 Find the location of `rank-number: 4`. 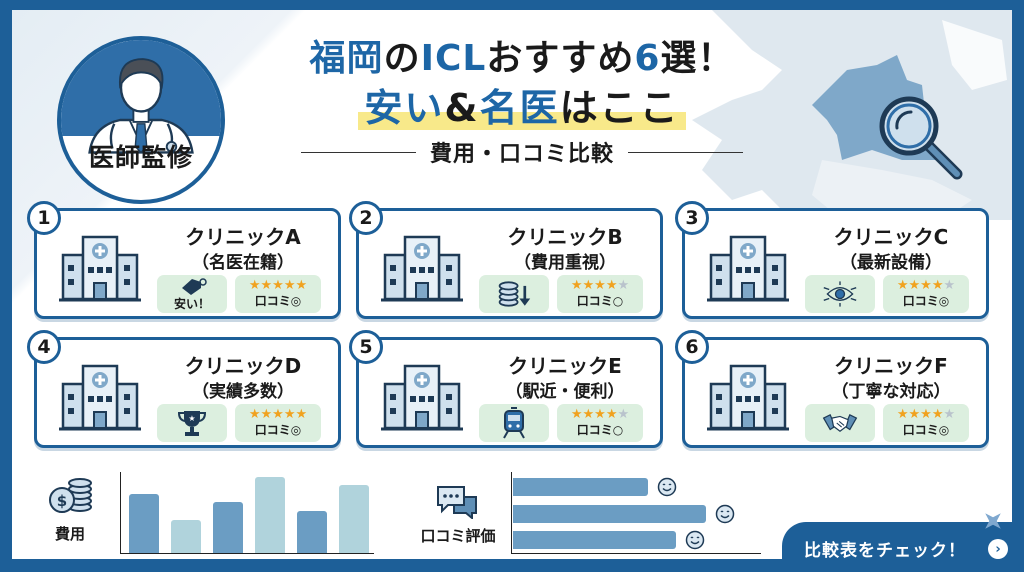

rank-number: 4 is located at coordinates (44, 347).